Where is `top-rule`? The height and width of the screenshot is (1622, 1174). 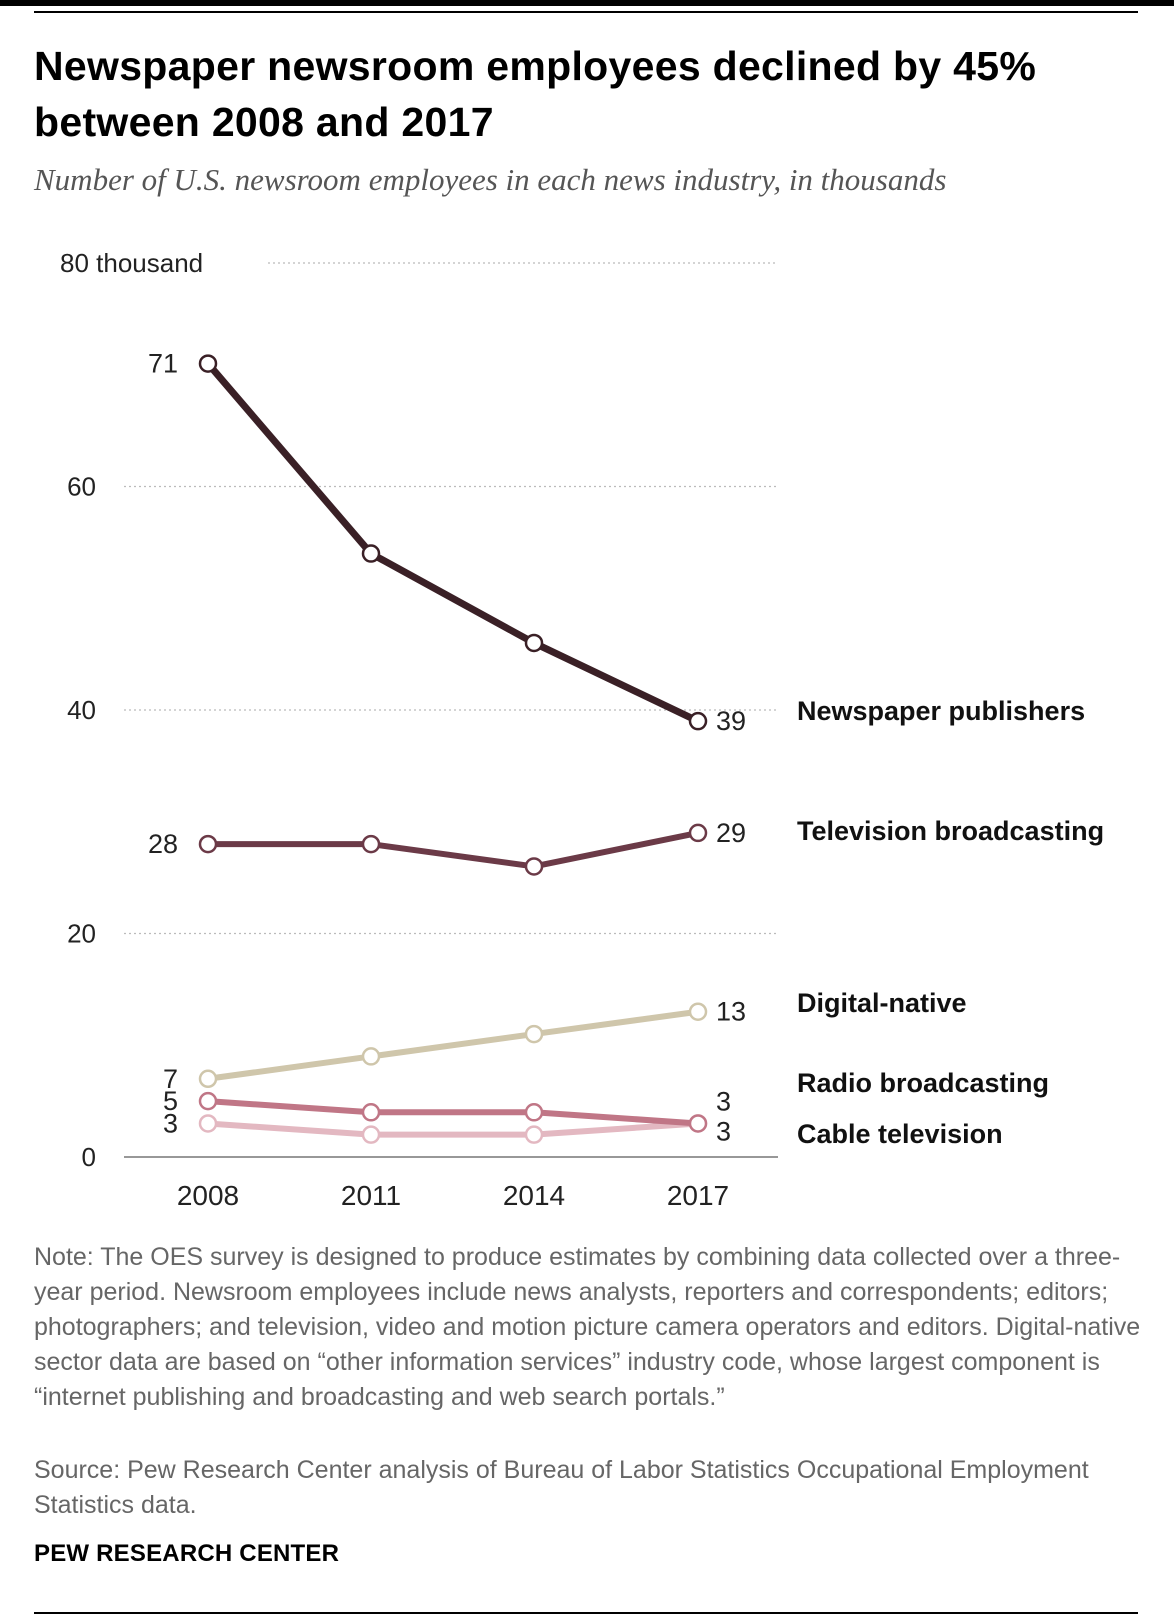 top-rule is located at coordinates (587, 3).